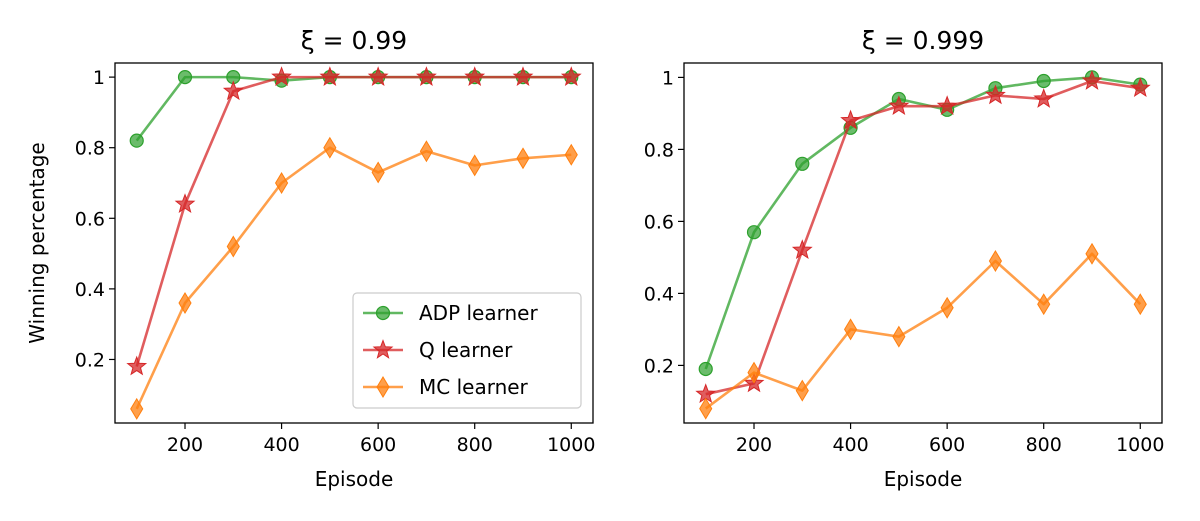 This screenshot has height=521, width=1200. I want to click on legend-entry: ADP learner, so click(450, 313).